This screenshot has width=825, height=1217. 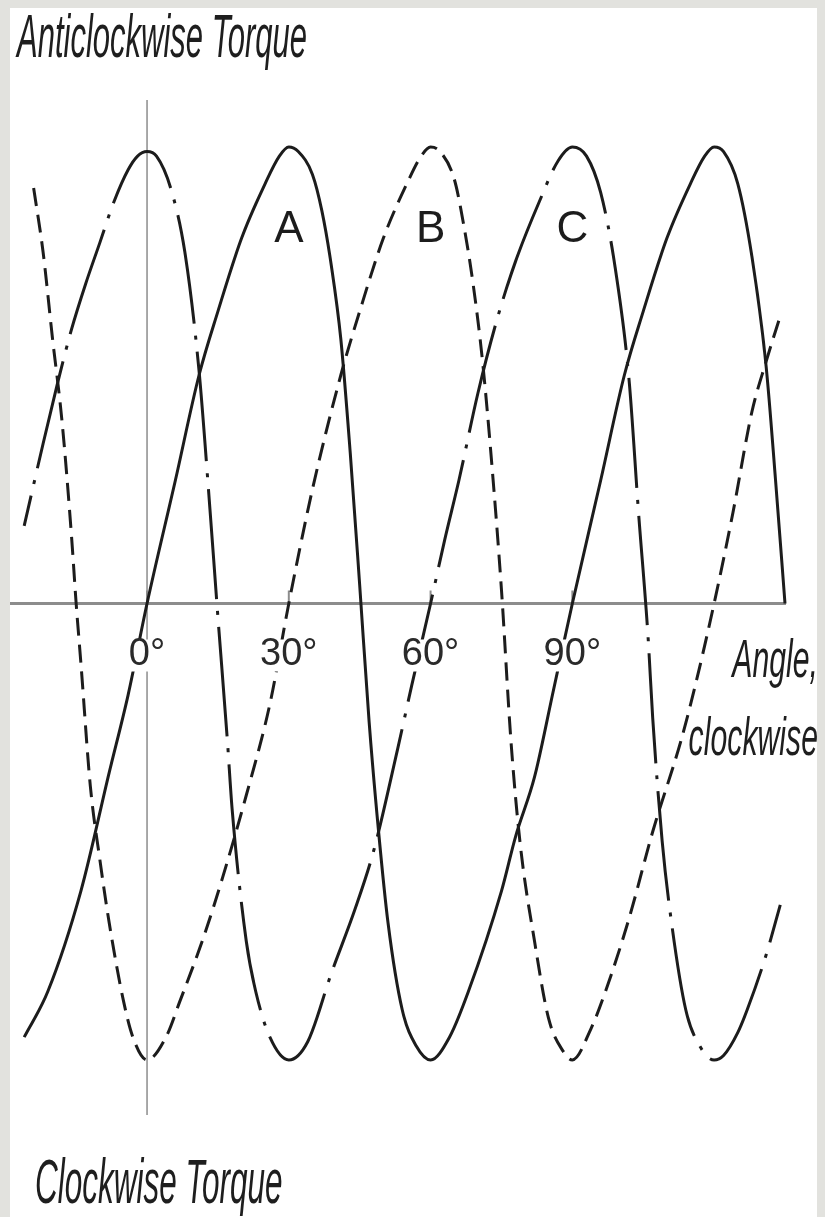 What do you see at coordinates (289, 651) in the screenshot?
I see `x-tick-label: 30°` at bounding box center [289, 651].